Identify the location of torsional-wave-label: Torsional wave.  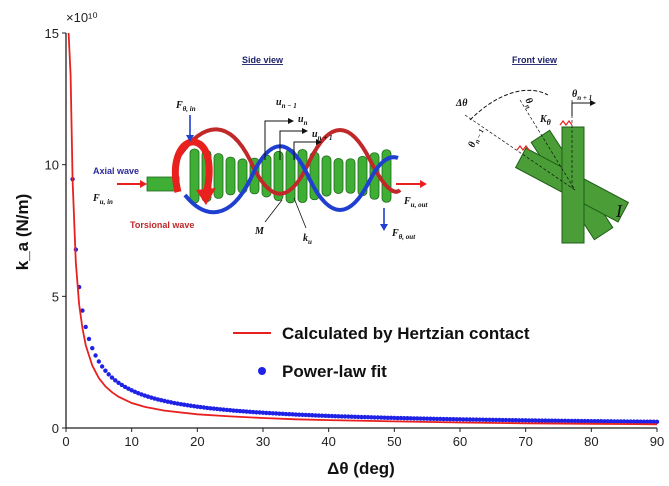
(162, 225).